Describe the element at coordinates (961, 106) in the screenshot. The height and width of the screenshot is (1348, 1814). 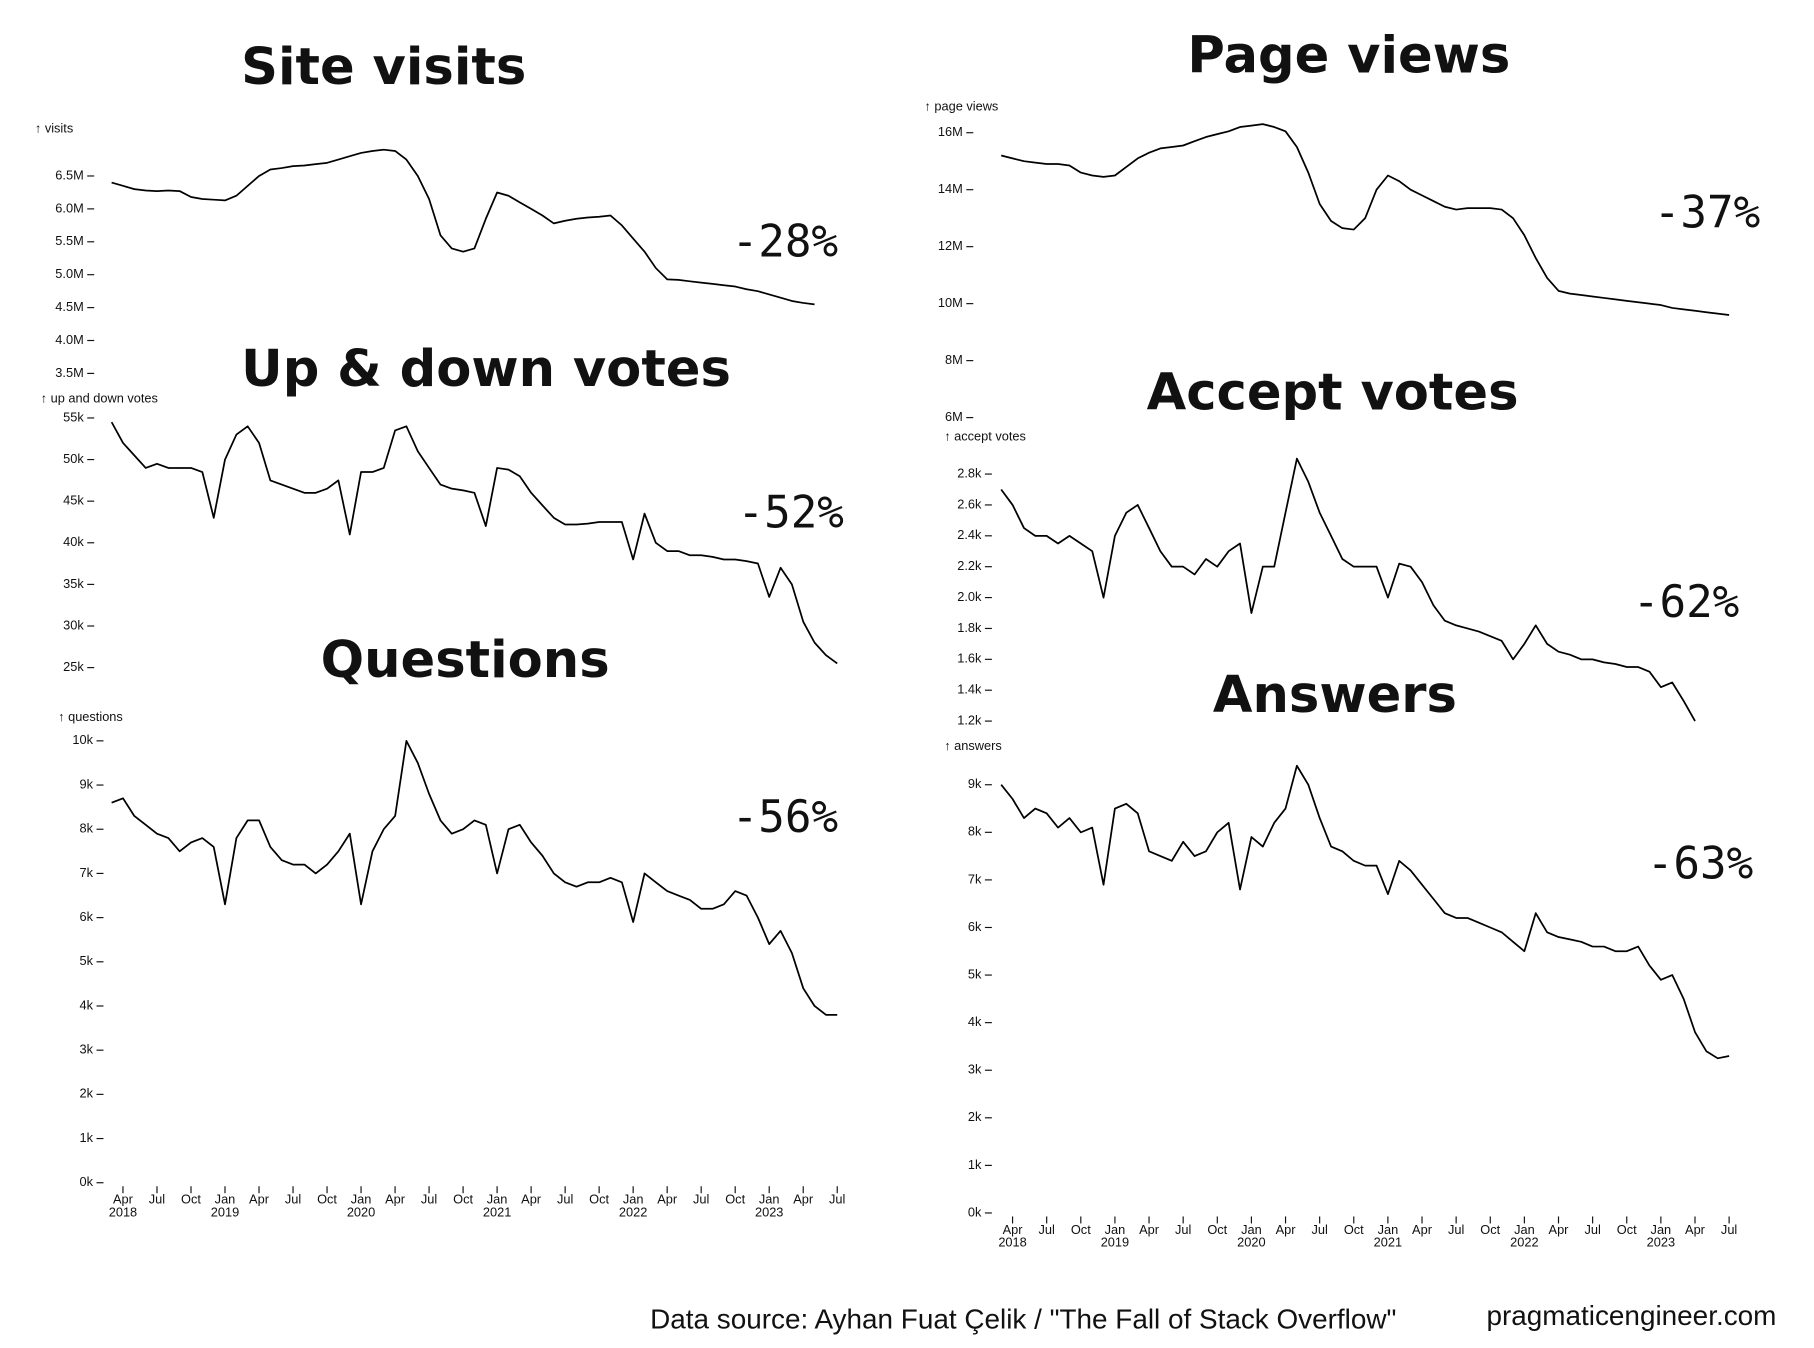
I see `y-axis-label: ↑ page views` at that location.